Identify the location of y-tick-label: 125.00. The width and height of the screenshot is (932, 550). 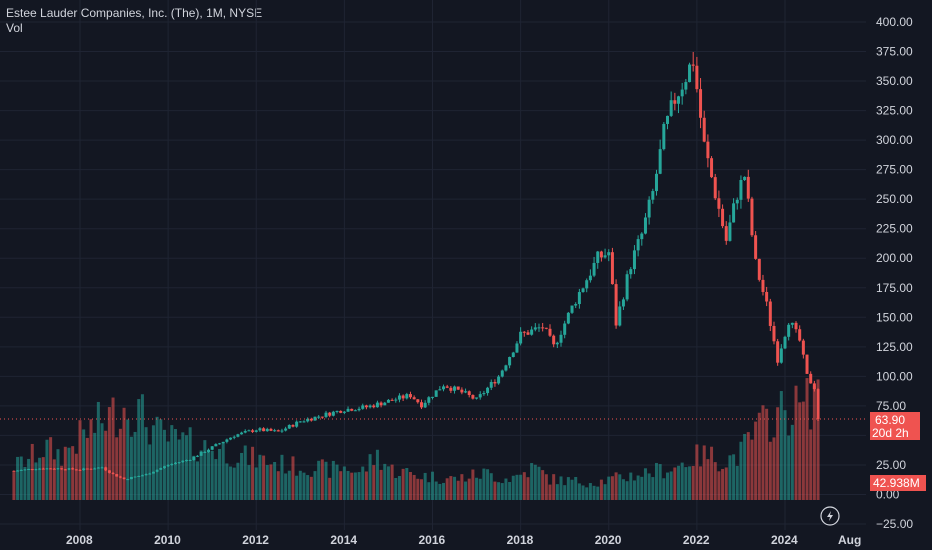
(894, 347).